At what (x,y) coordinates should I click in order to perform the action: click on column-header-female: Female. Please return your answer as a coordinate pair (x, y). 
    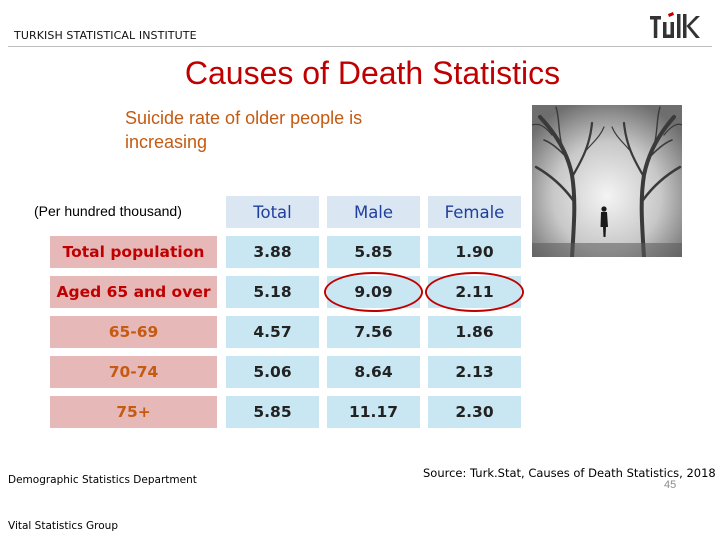
    Looking at the image, I should click on (474, 212).